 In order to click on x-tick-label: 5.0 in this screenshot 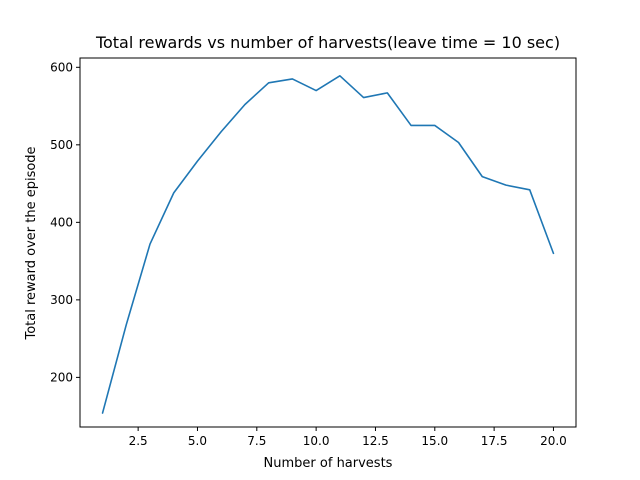, I will do `click(197, 441)`.